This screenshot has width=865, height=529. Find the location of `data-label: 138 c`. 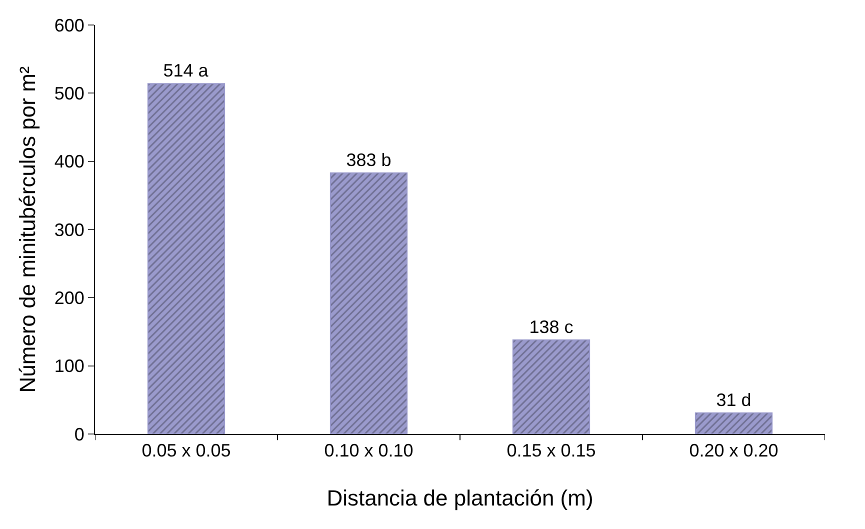

data-label: 138 c is located at coordinates (551, 326).